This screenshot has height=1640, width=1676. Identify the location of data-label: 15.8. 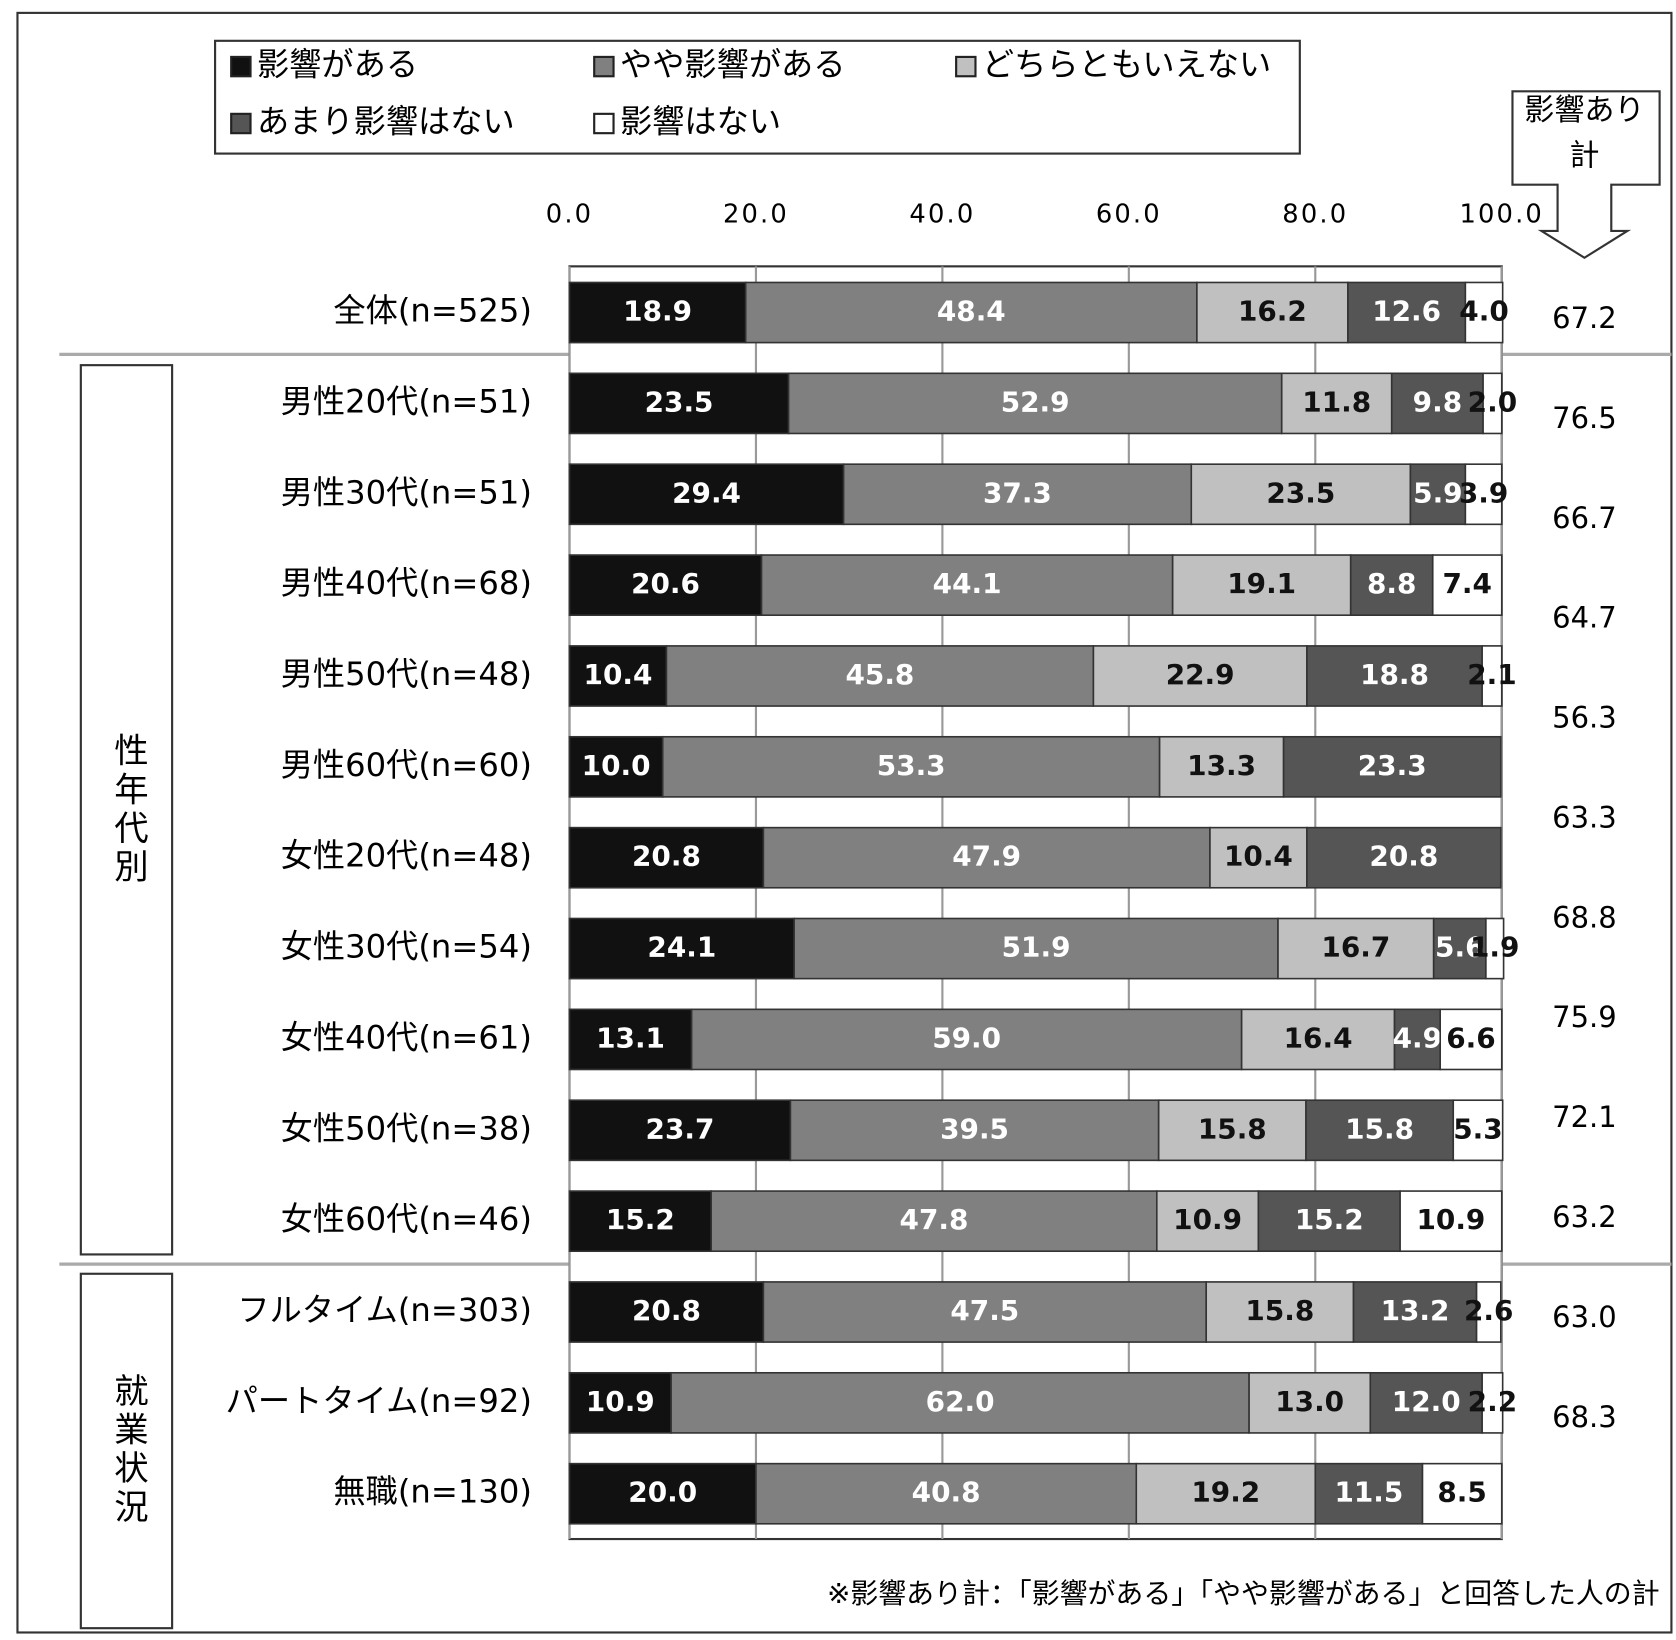
(1279, 1310).